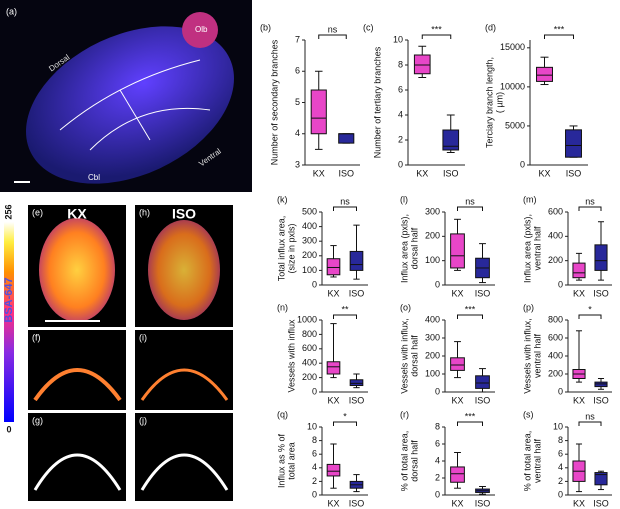 The width and height of the screenshot is (620, 509). Describe the element at coordinates (94, 177) in the screenshot. I see `image-label: Cbl` at that location.